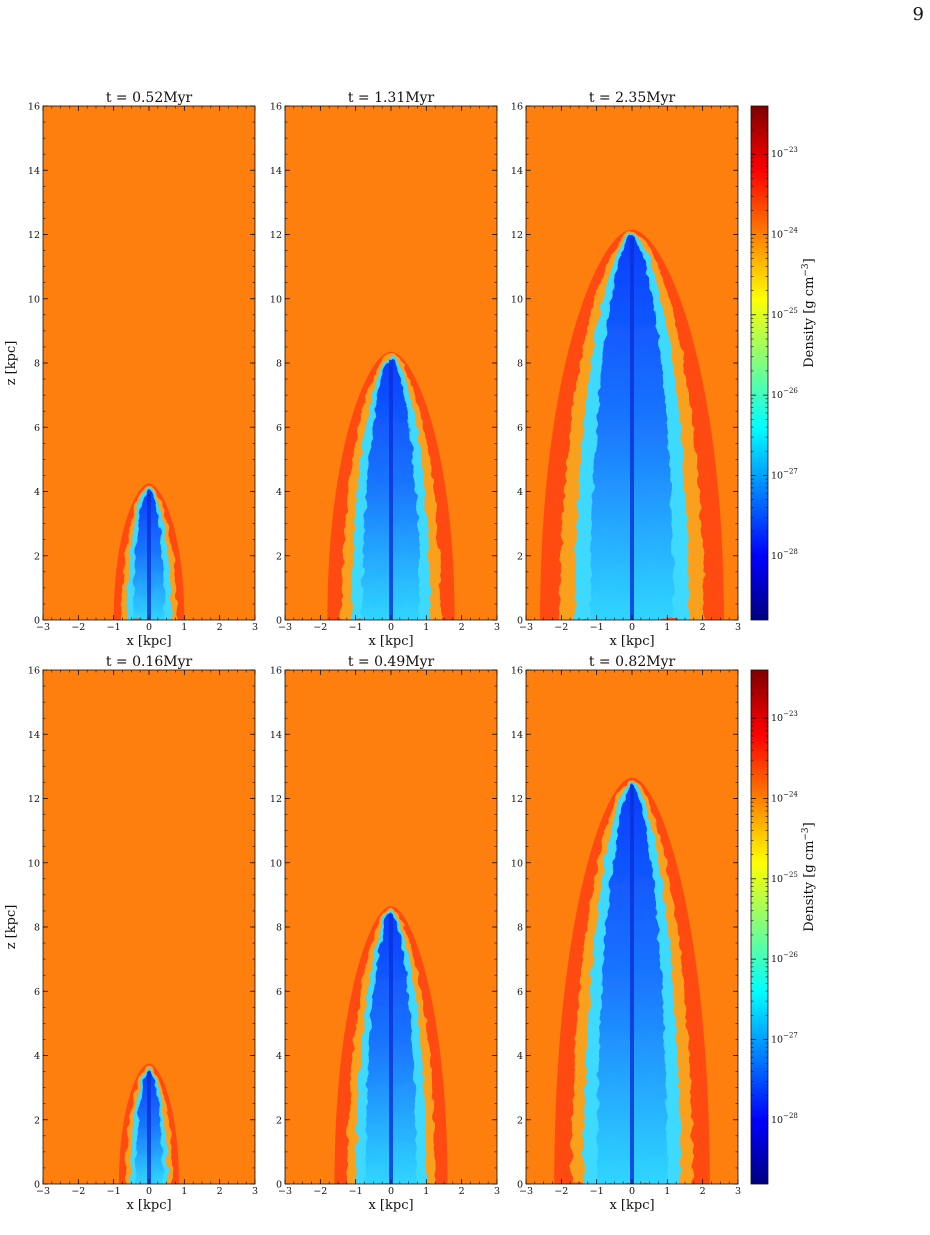 The image size is (930, 1235). I want to click on panel-title: t = 1.31Myr, so click(391, 98).